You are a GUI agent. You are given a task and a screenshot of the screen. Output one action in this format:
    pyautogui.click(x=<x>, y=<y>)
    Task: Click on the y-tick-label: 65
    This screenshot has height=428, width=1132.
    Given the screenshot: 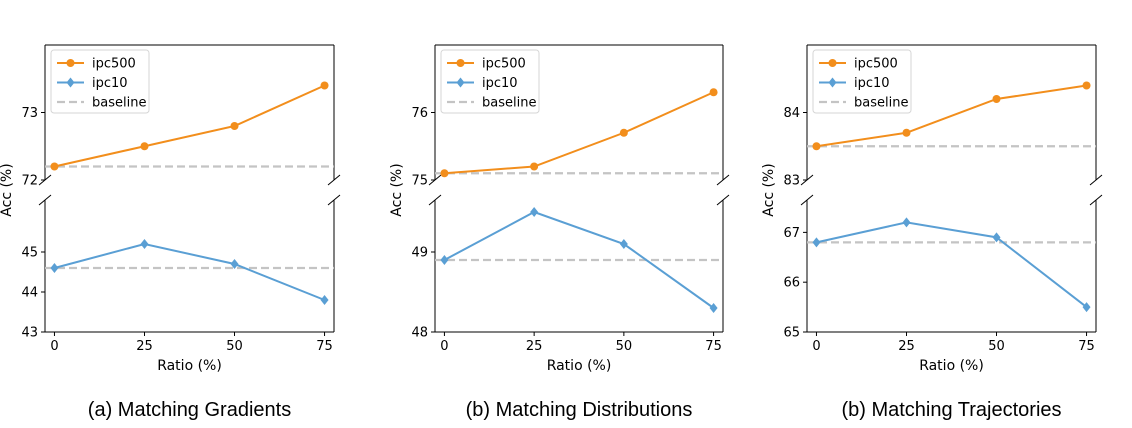 What is the action you would take?
    pyautogui.click(x=791, y=333)
    